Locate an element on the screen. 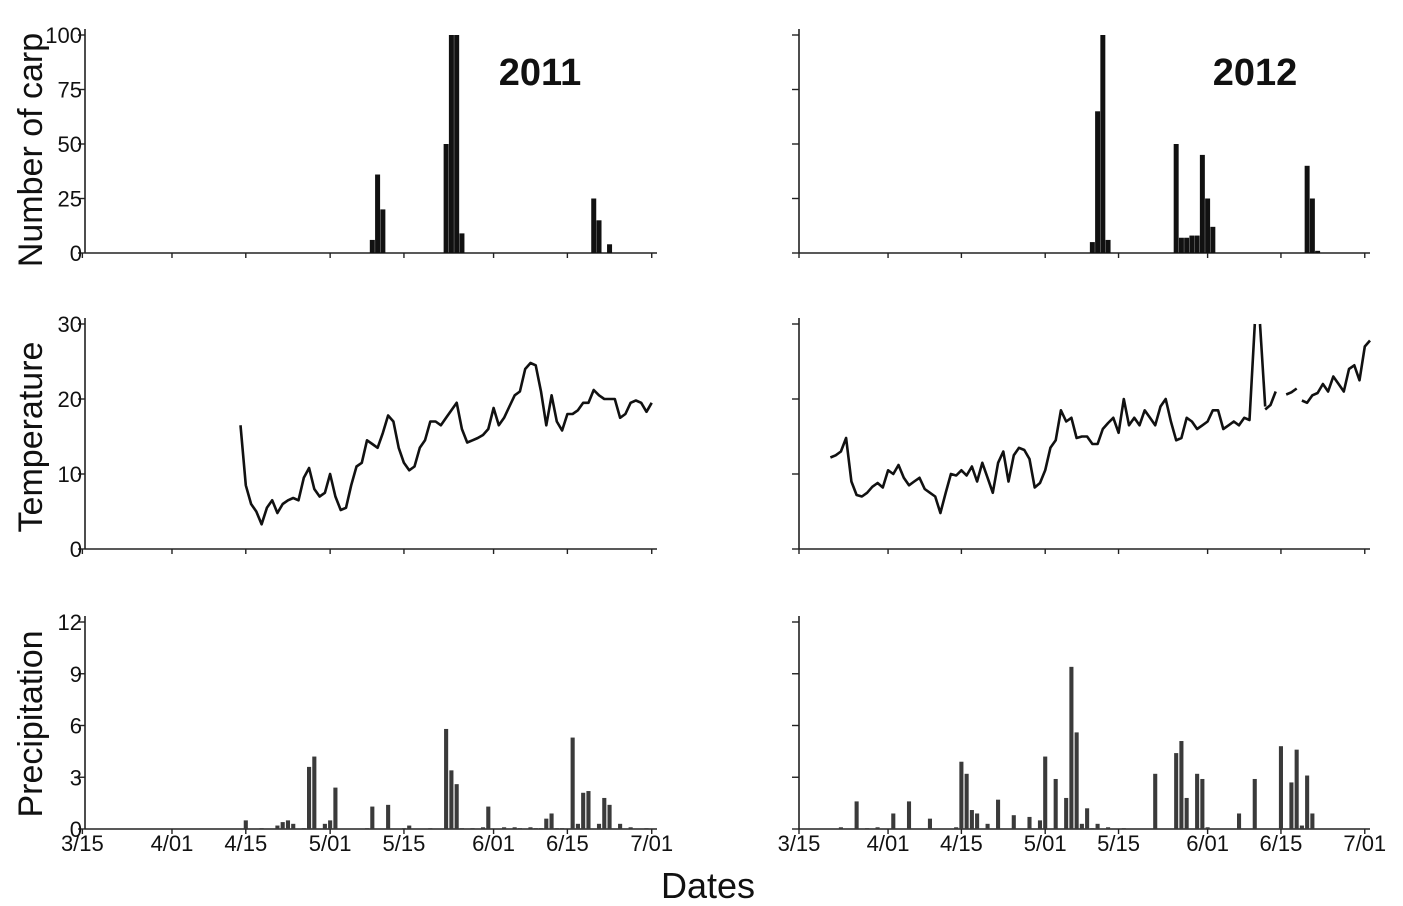  y-tick-label: 25 is located at coordinates (70, 199).